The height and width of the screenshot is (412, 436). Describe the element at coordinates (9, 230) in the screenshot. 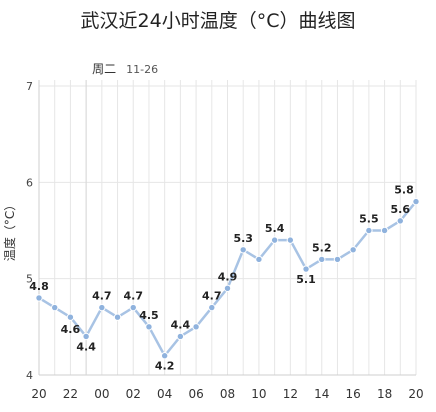

I see `y-axis-label: 温度（°C）` at that location.